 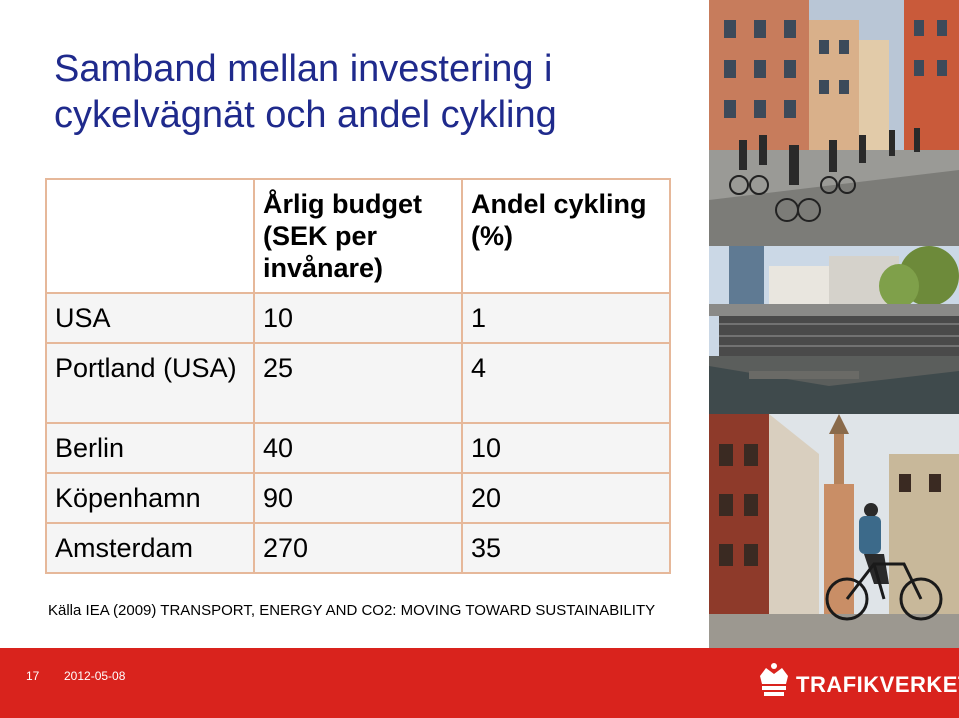 I want to click on cell-share: 35, so click(x=566, y=548).